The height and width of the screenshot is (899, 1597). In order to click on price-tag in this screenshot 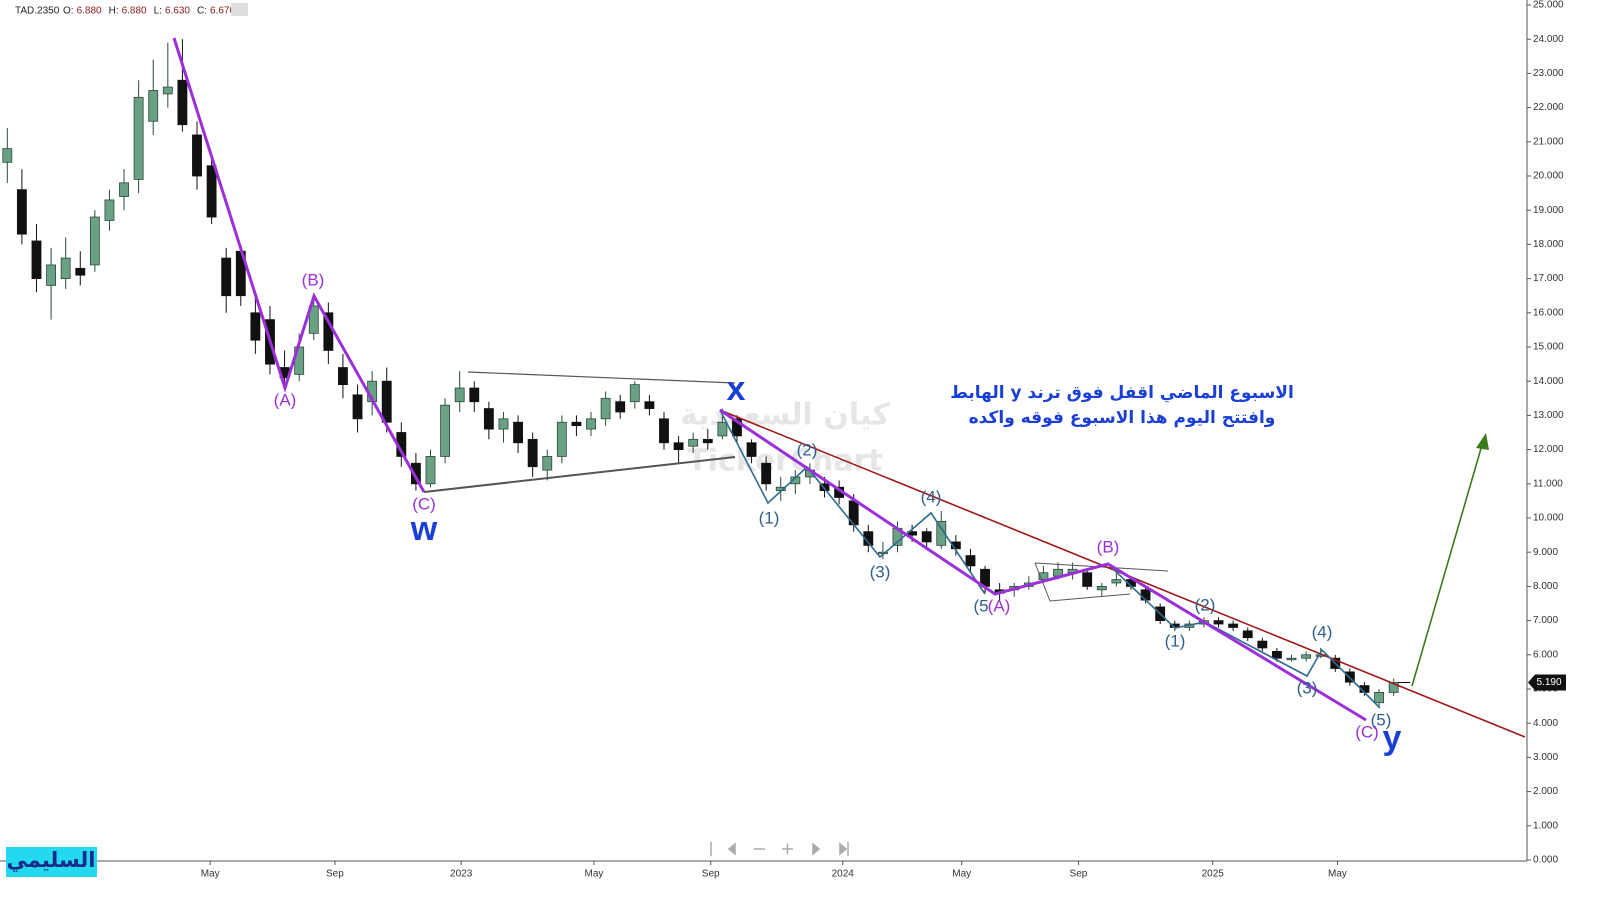, I will do `click(1547, 682)`.